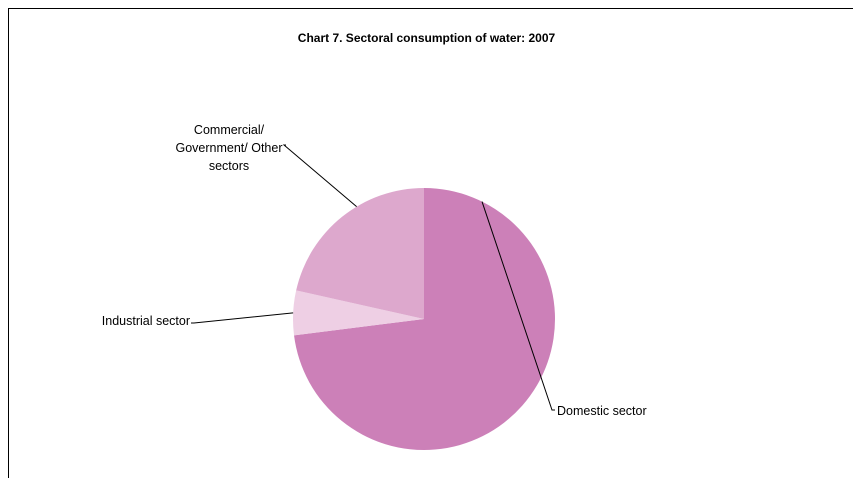  What do you see at coordinates (242, 318) in the screenshot?
I see `leader-line-industrial-sector` at bounding box center [242, 318].